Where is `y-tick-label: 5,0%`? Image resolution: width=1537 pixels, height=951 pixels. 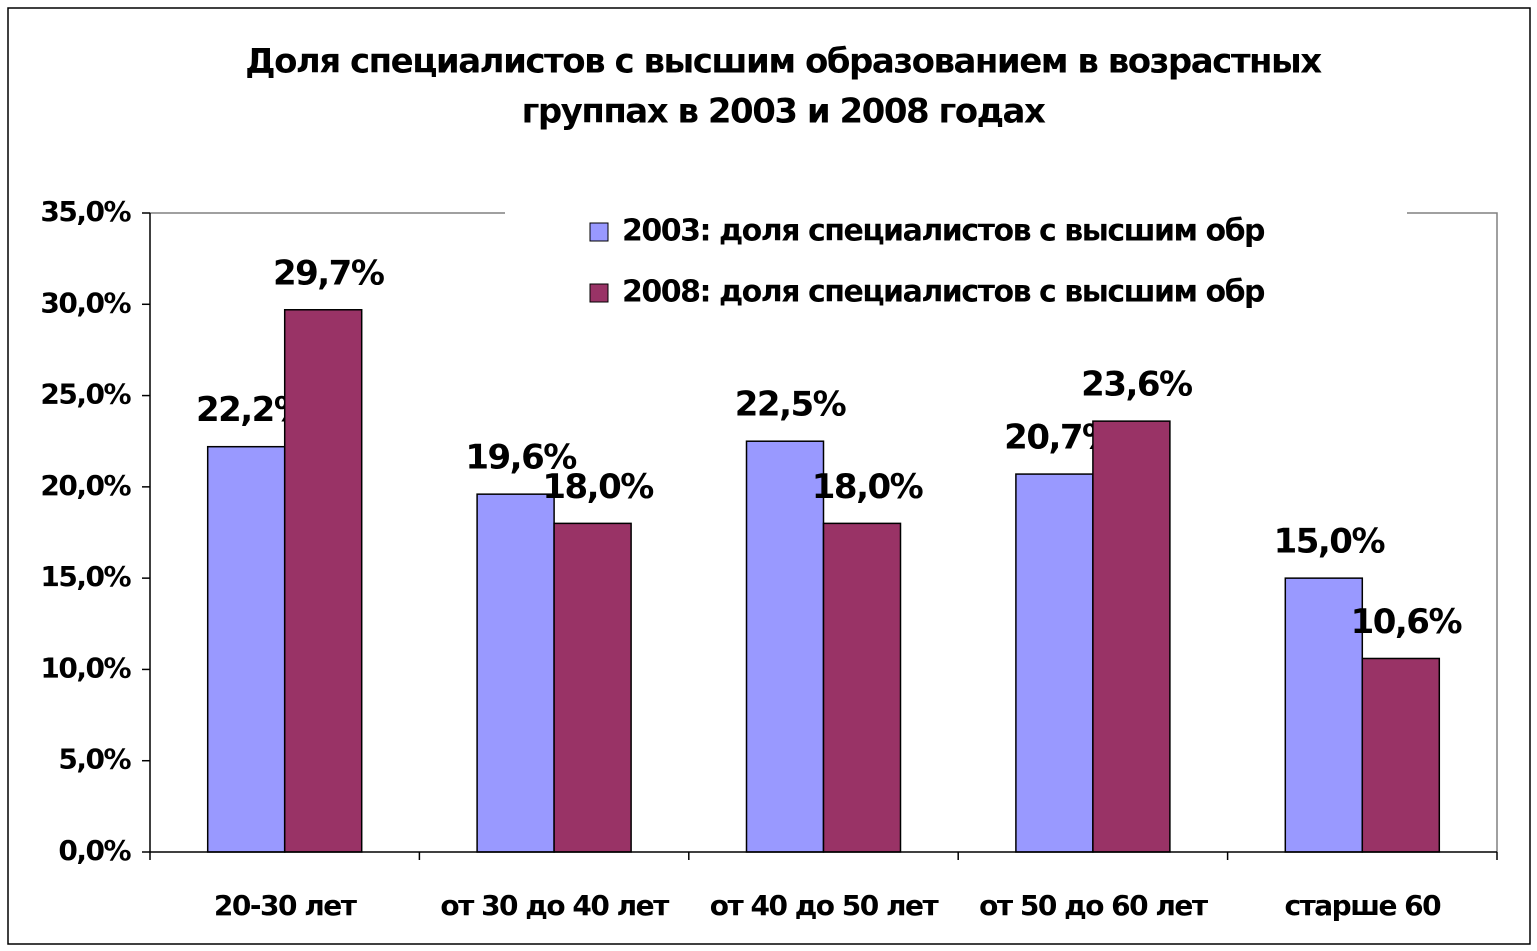 y-tick-label: 5,0% is located at coordinates (94, 759).